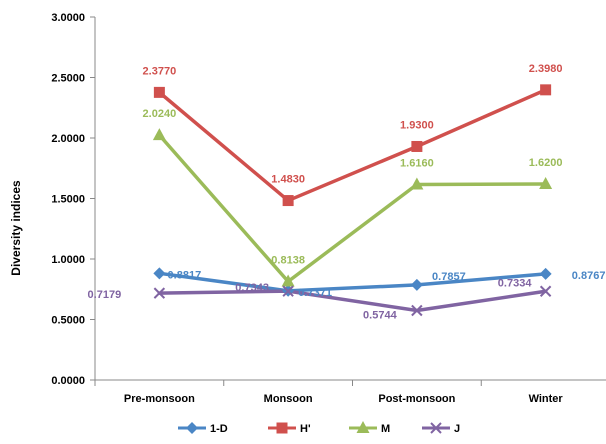  I want to click on y-tick-label: 1.5000, so click(68, 200).